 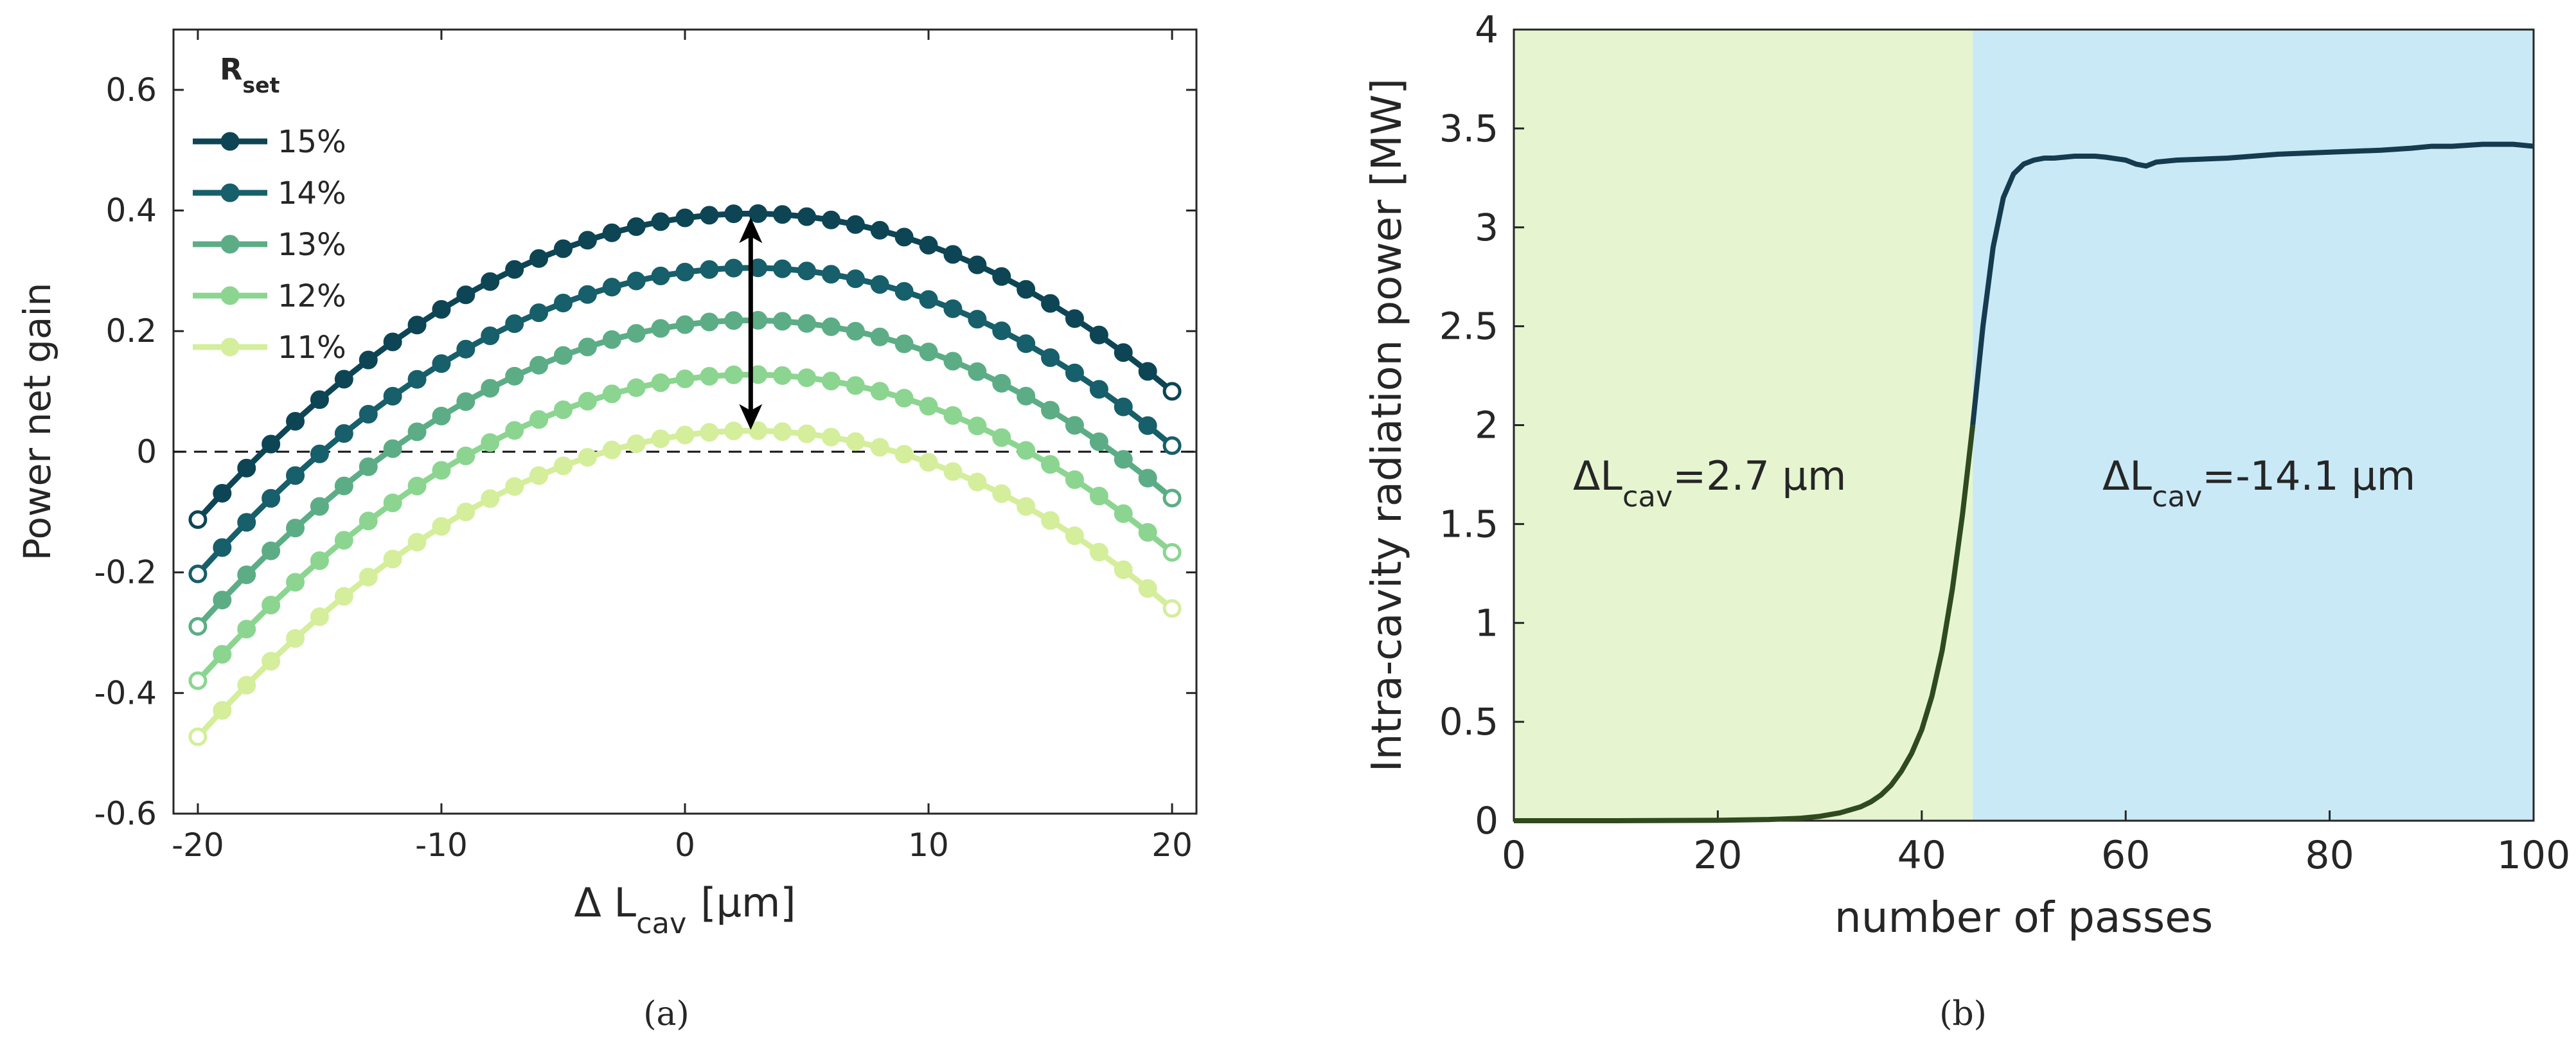 What do you see at coordinates (2534, 855) in the screenshot?
I see `panel-b-xtick-label: 100` at bounding box center [2534, 855].